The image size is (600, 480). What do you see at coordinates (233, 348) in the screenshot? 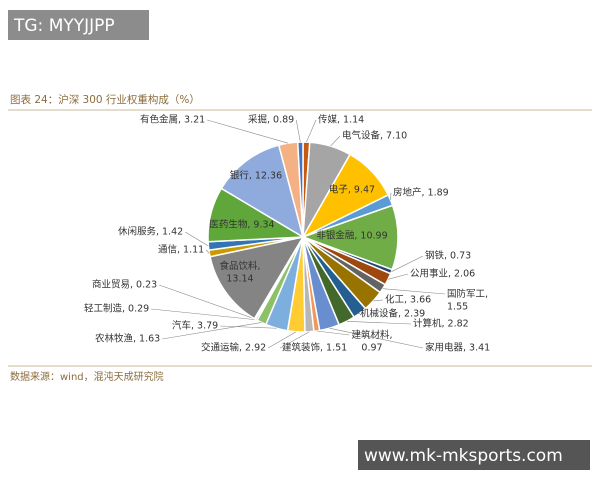
I see `data-label: 交通运输, 2.92` at bounding box center [233, 348].